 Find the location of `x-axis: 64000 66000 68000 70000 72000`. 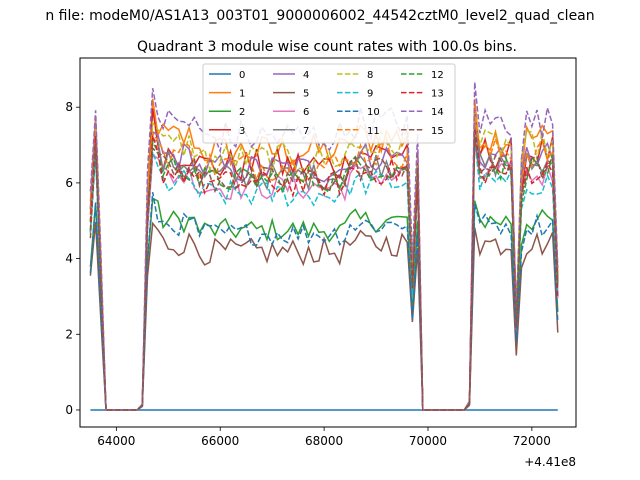

x-axis: 64000 66000 68000 70000 72000 is located at coordinates (324, 437).